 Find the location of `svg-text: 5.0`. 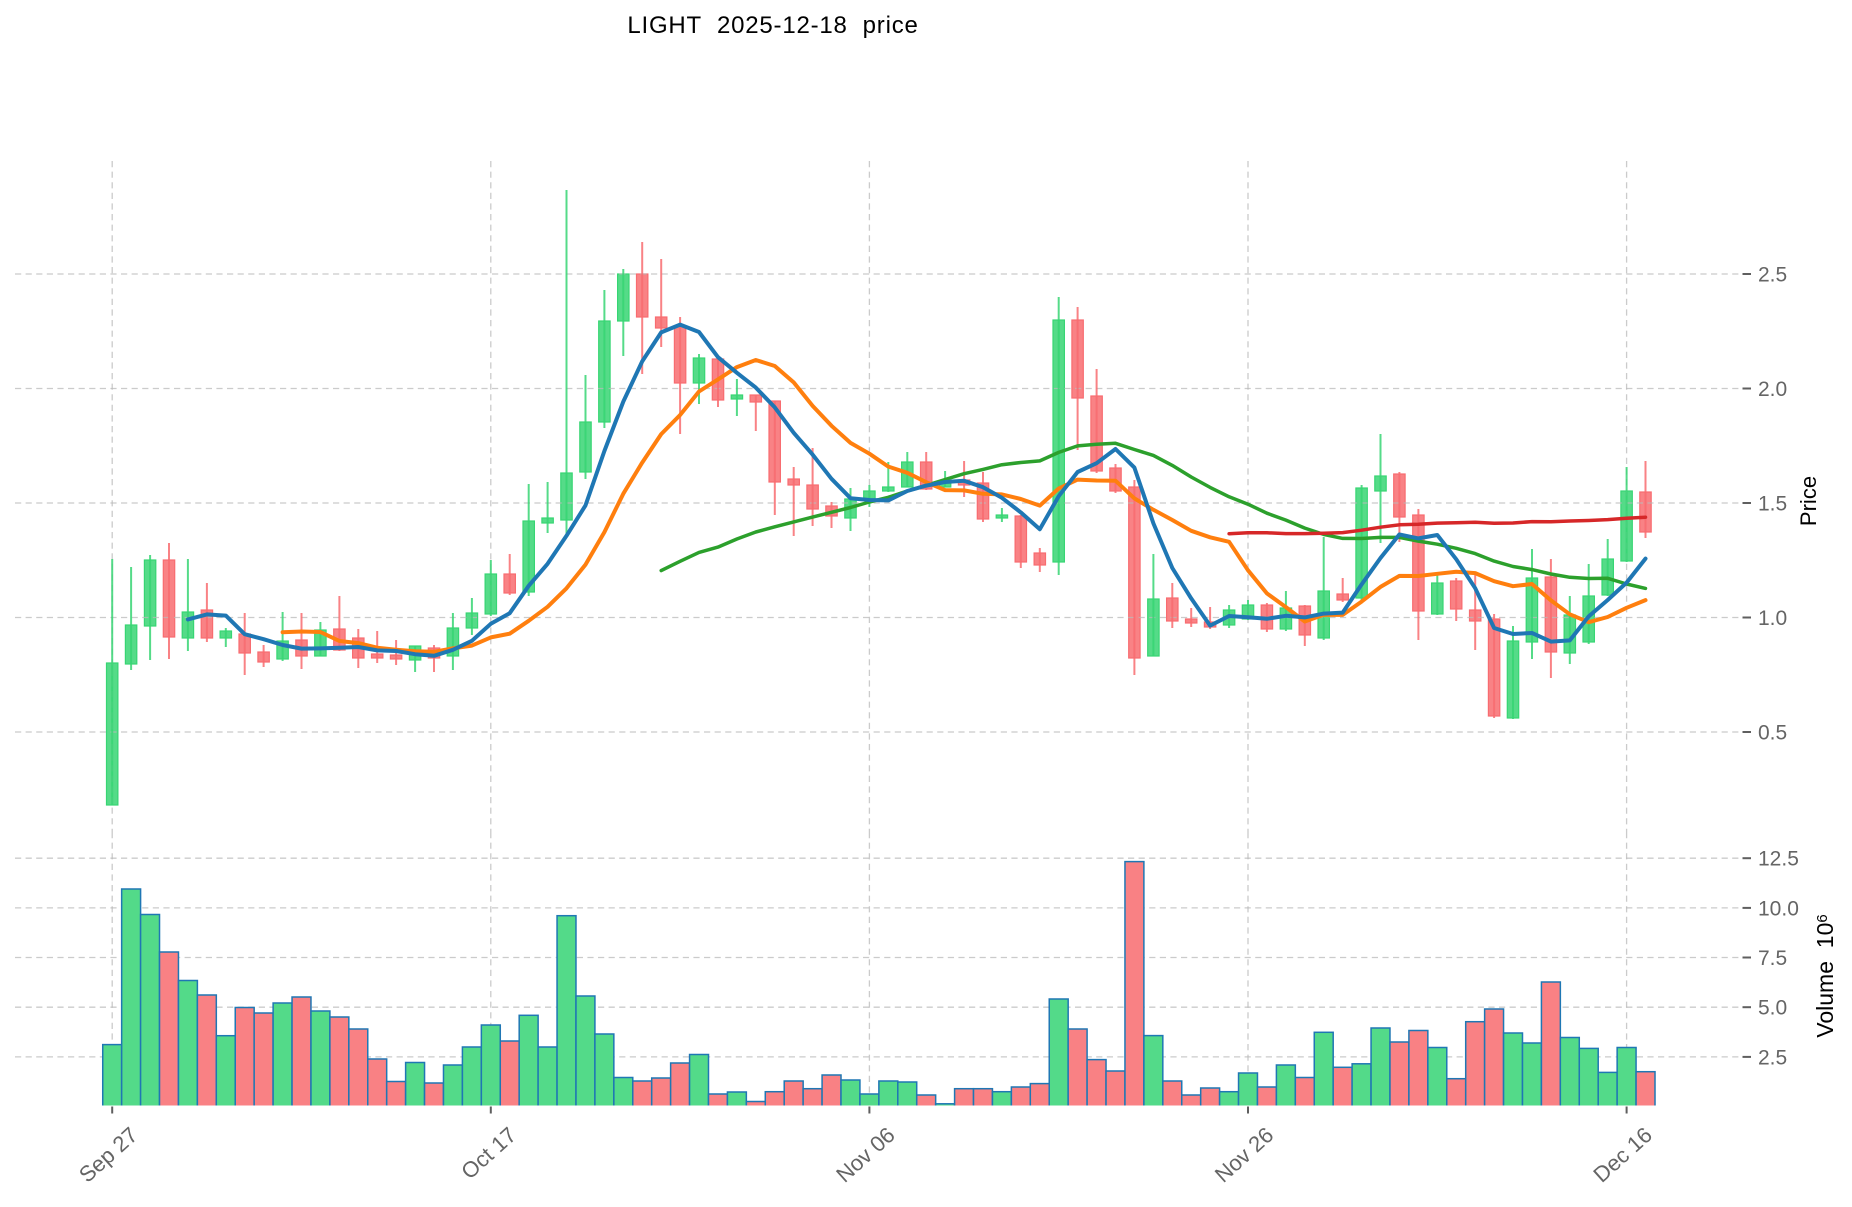

svg-text: 5.0 is located at coordinates (1772, 1008).